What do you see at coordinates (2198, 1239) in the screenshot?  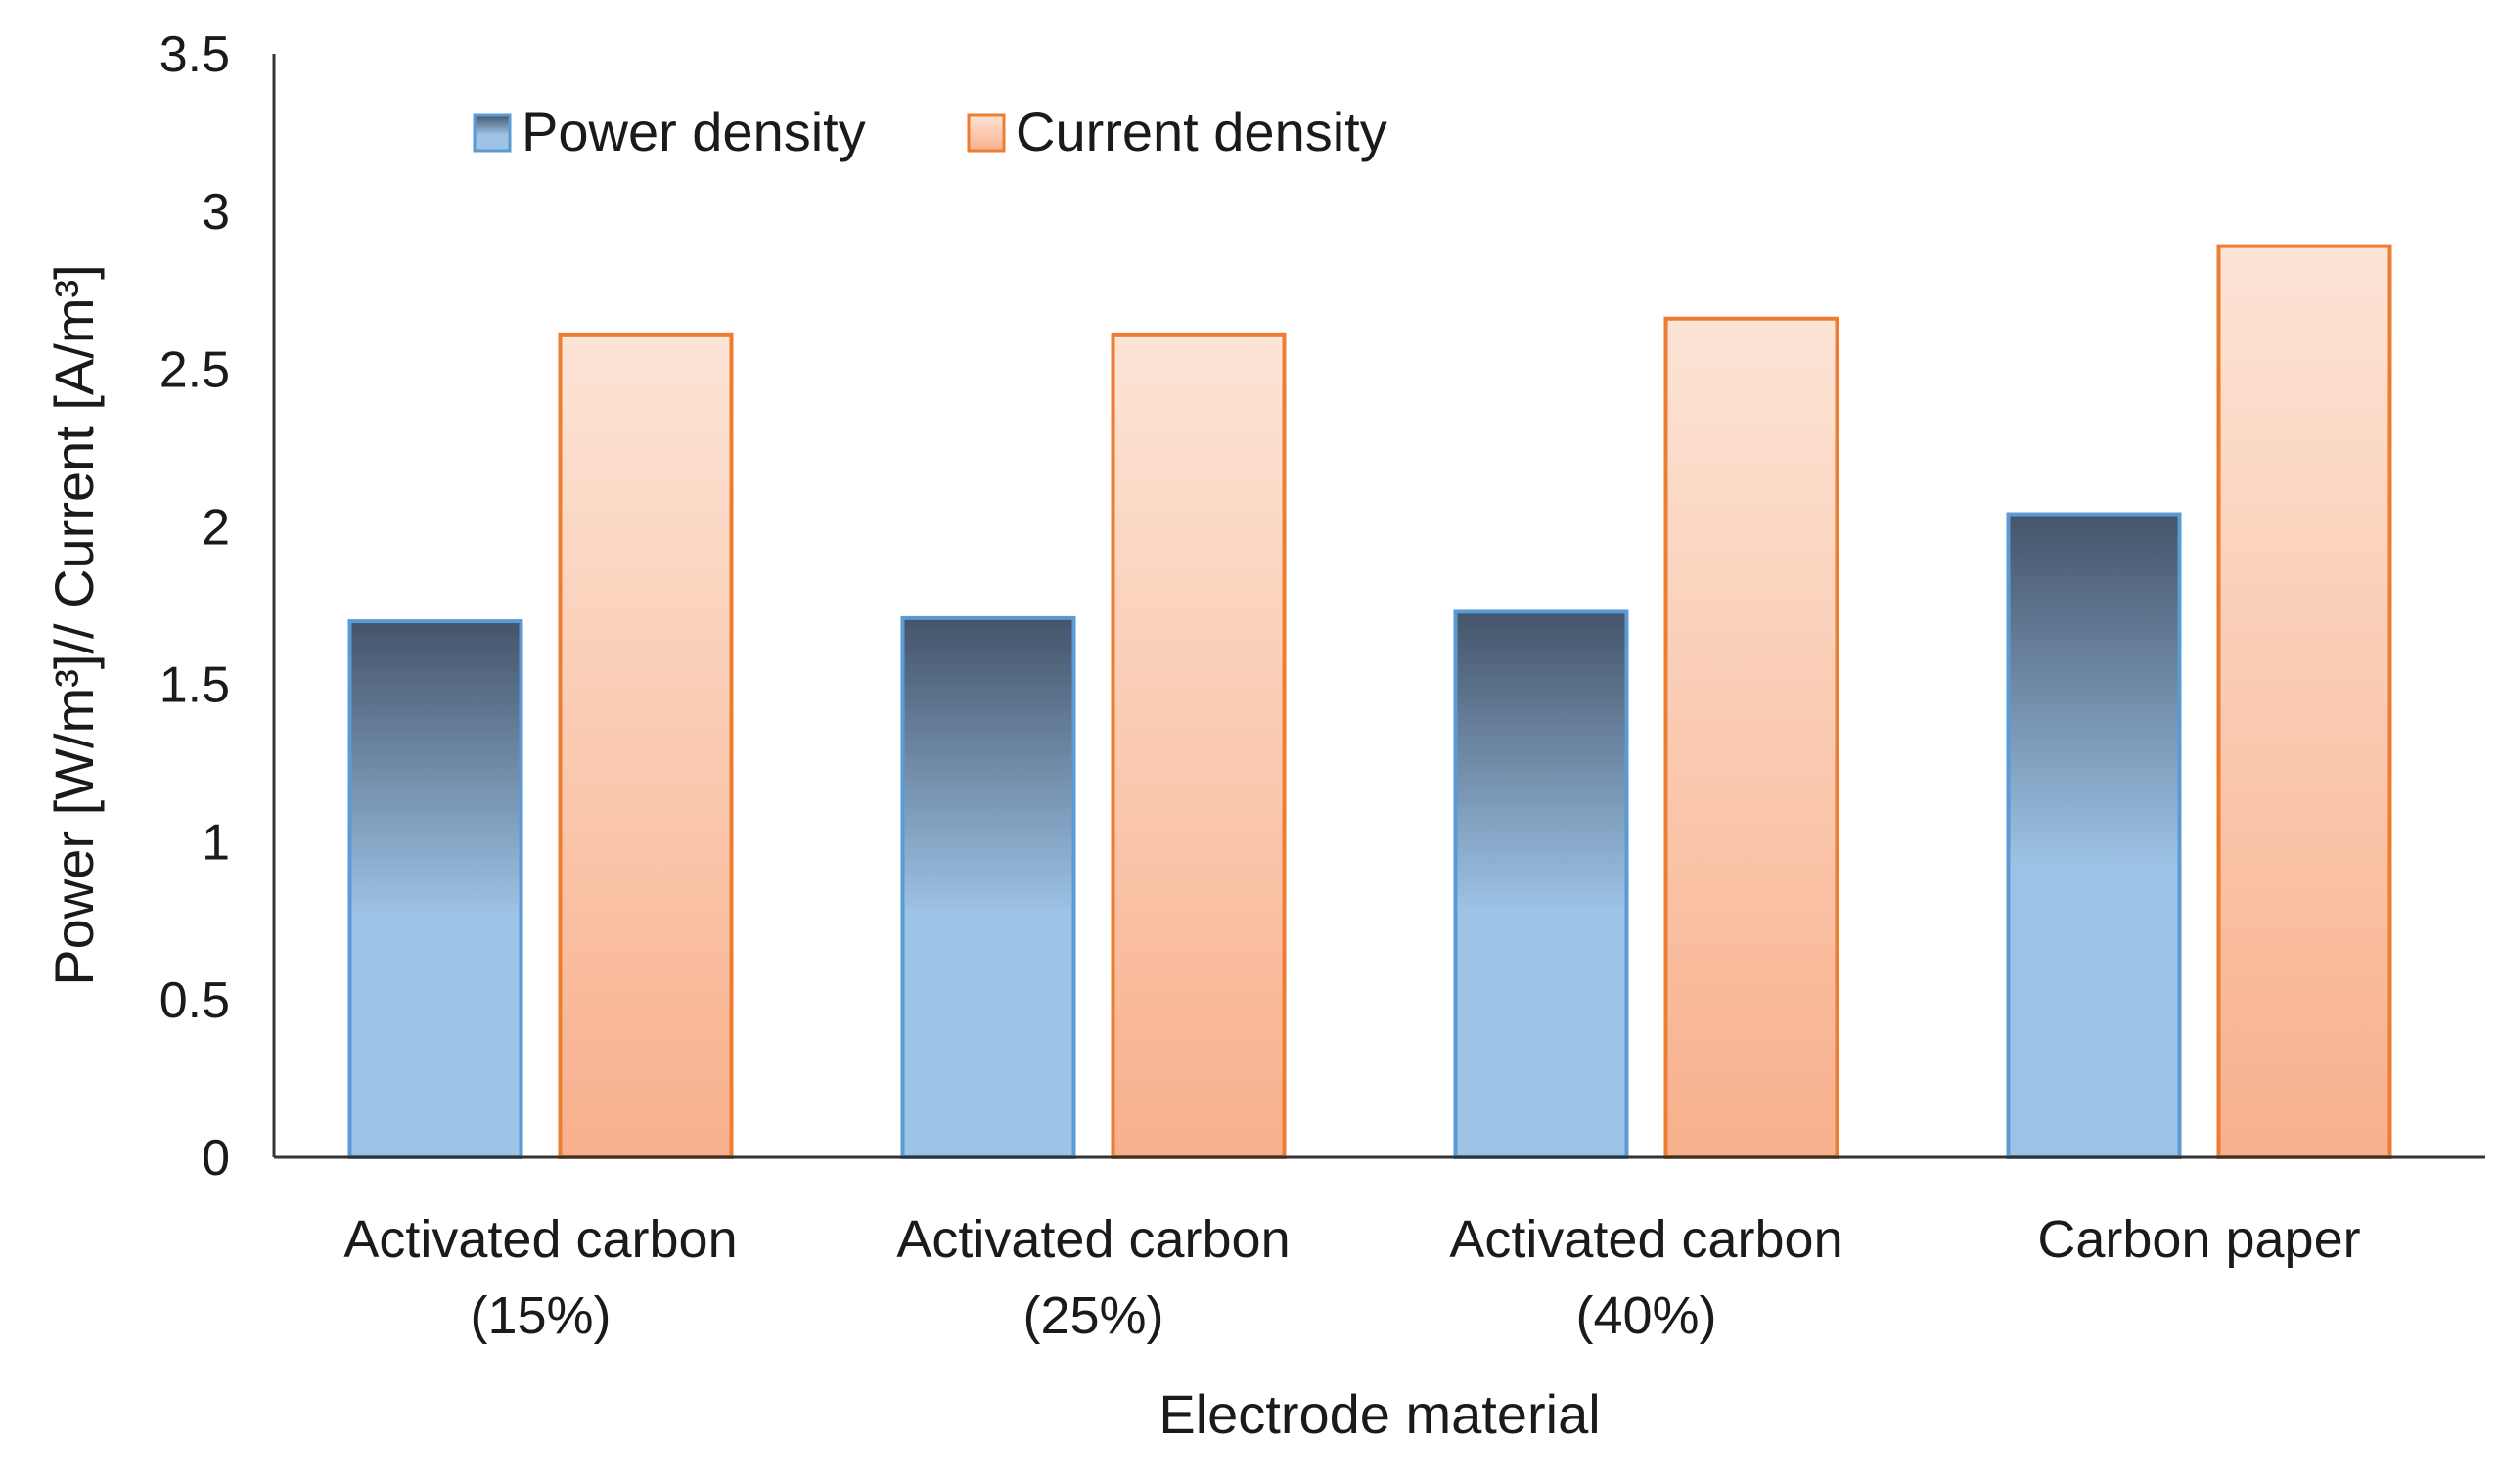 I see `x-category-label: Carbon paper` at bounding box center [2198, 1239].